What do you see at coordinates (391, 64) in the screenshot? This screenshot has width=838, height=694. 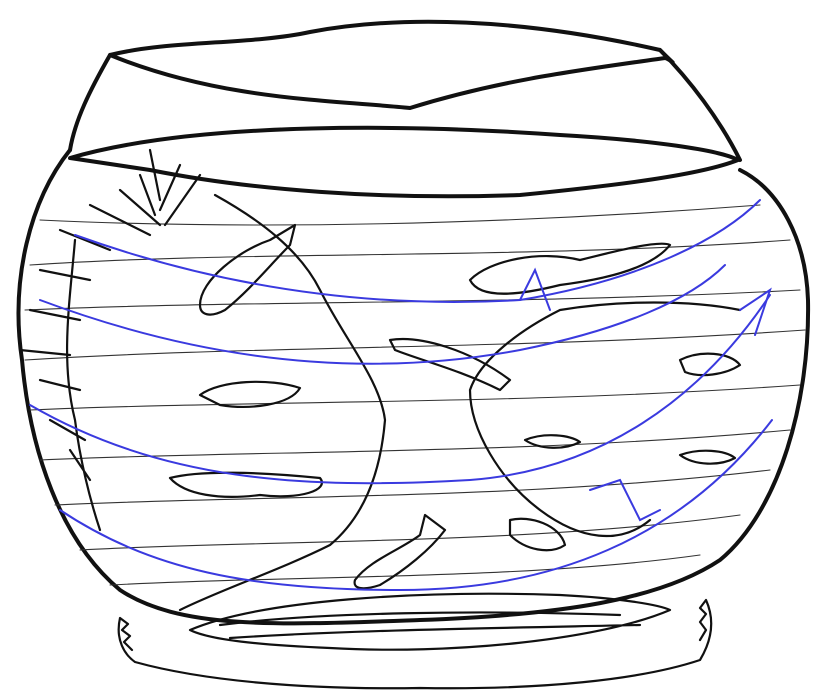 I see `bowl-rim` at bounding box center [391, 64].